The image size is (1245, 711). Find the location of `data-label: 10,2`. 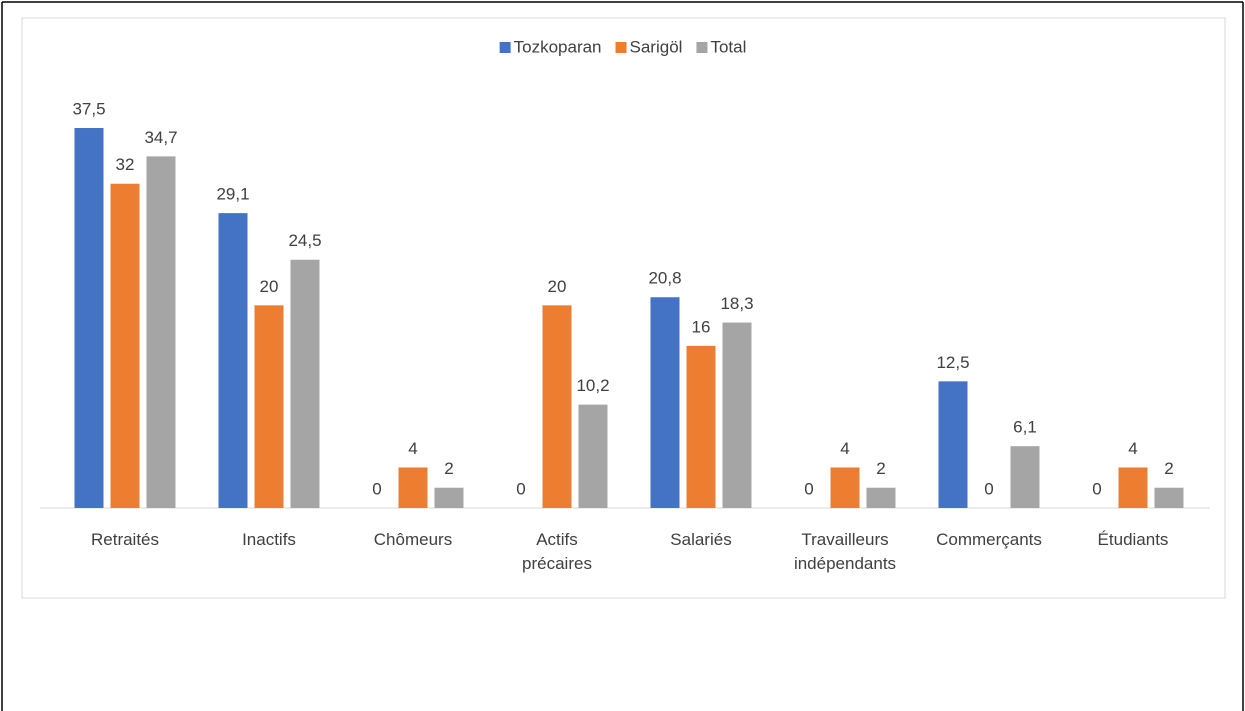

data-label: 10,2 is located at coordinates (592, 385).